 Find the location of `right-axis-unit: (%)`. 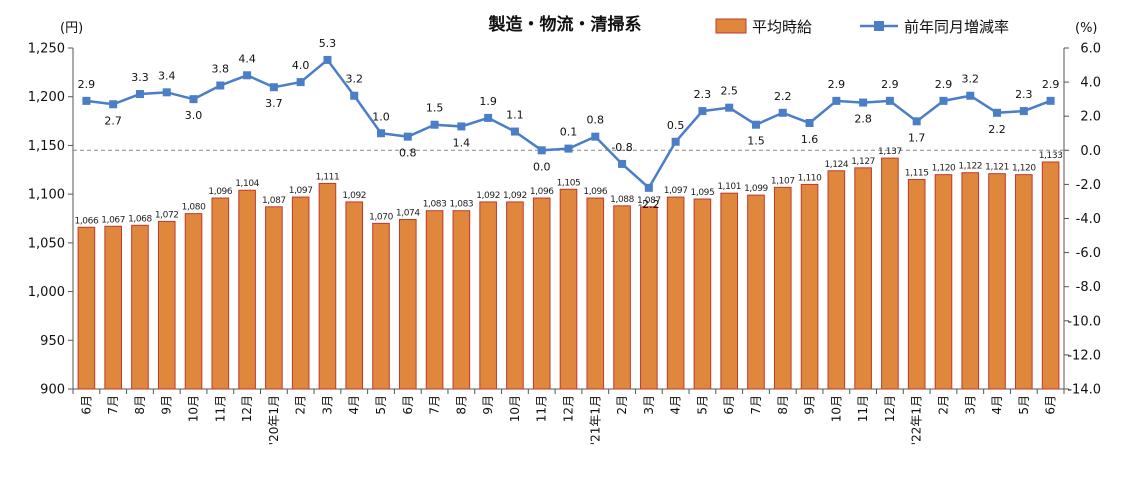

right-axis-unit: (%) is located at coordinates (1086, 28).